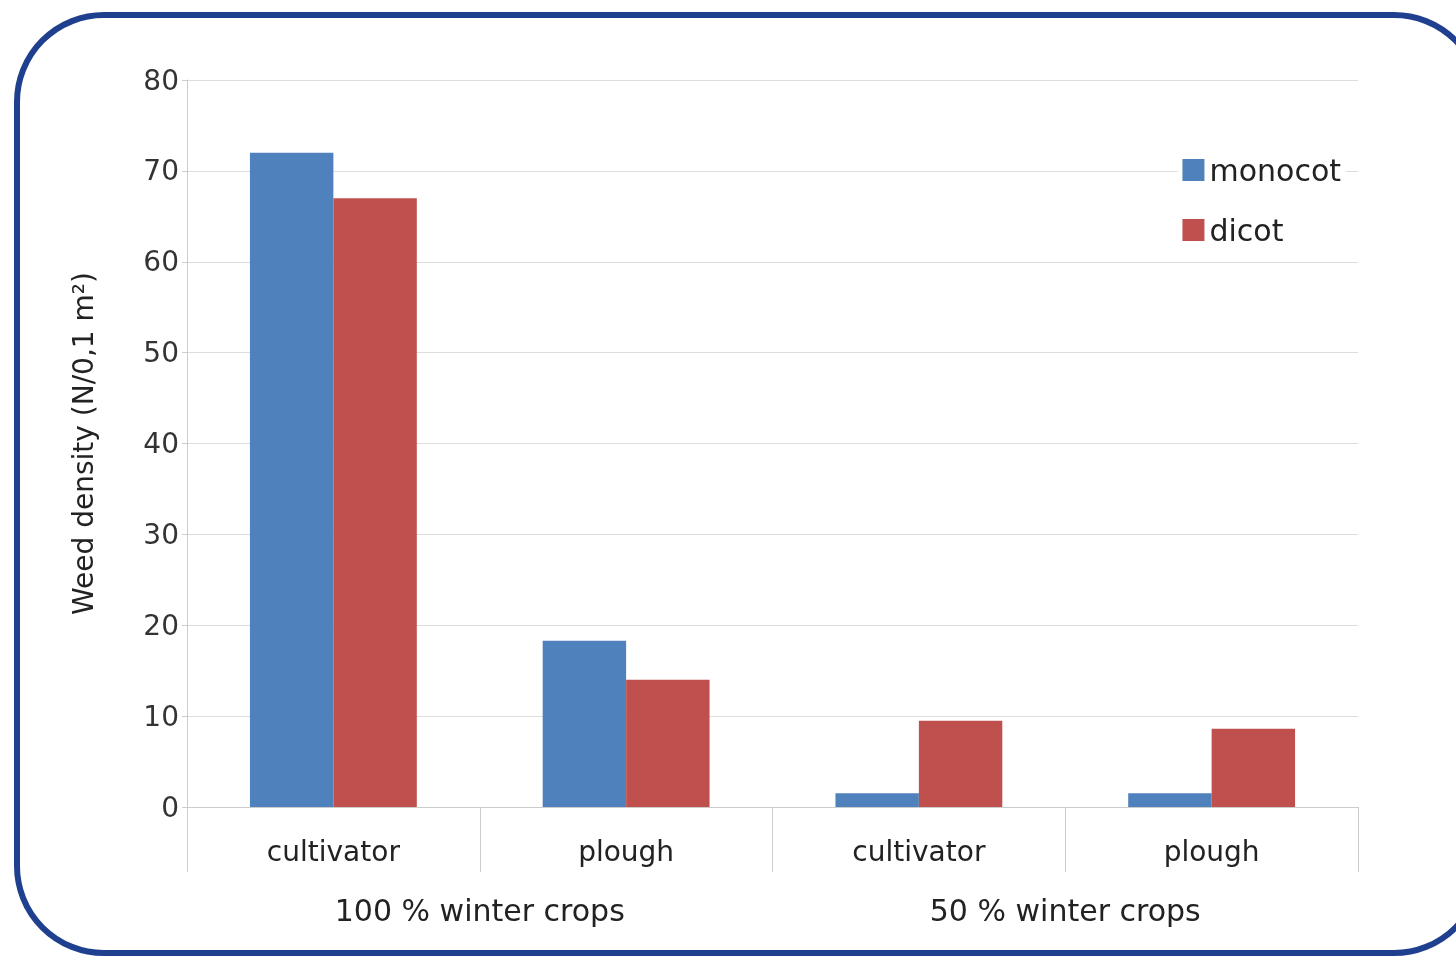  Describe the element at coordinates (161, 716) in the screenshot. I see `y-tick-label: 10` at that location.